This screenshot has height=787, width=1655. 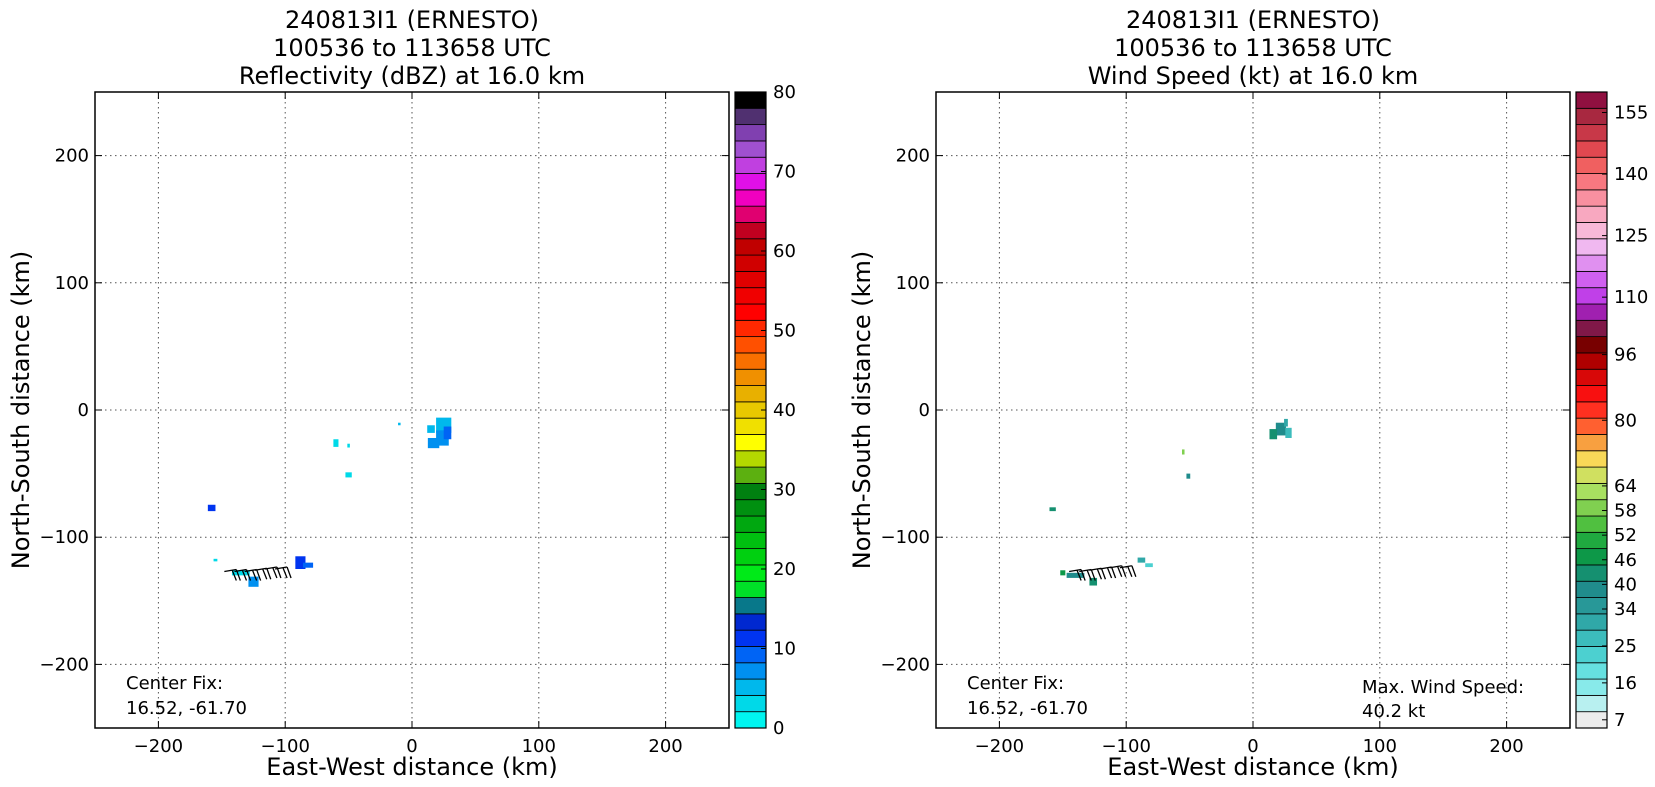 What do you see at coordinates (784, 410) in the screenshot?
I see `colorbar-tick-label: 40` at bounding box center [784, 410].